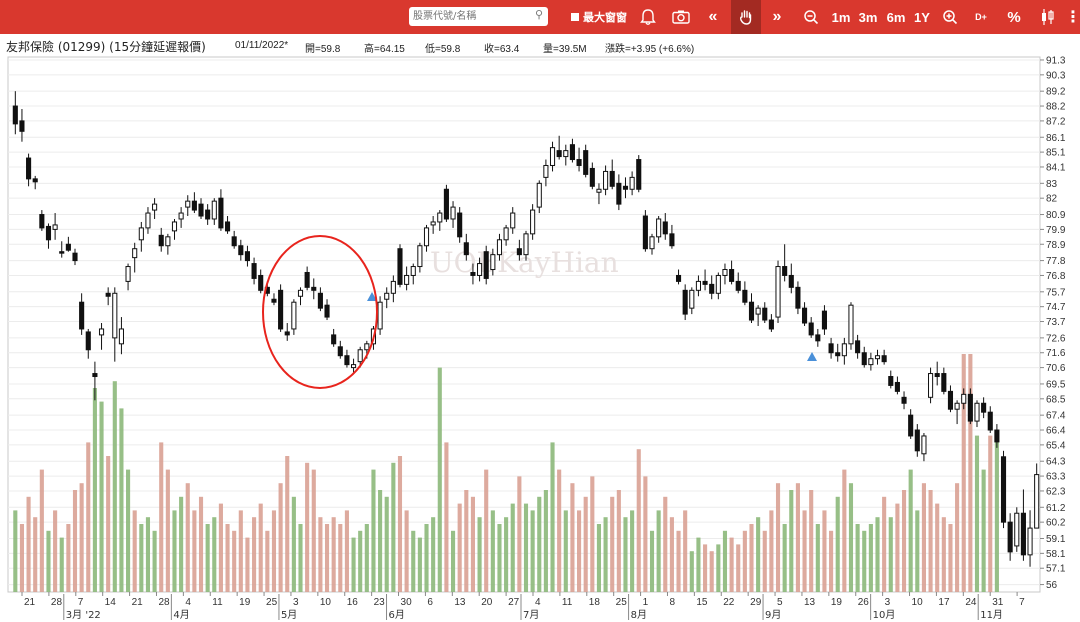  Describe the element at coordinates (262, 45) in the screenshot. I see `quote-date: 01/11/2022*` at that location.